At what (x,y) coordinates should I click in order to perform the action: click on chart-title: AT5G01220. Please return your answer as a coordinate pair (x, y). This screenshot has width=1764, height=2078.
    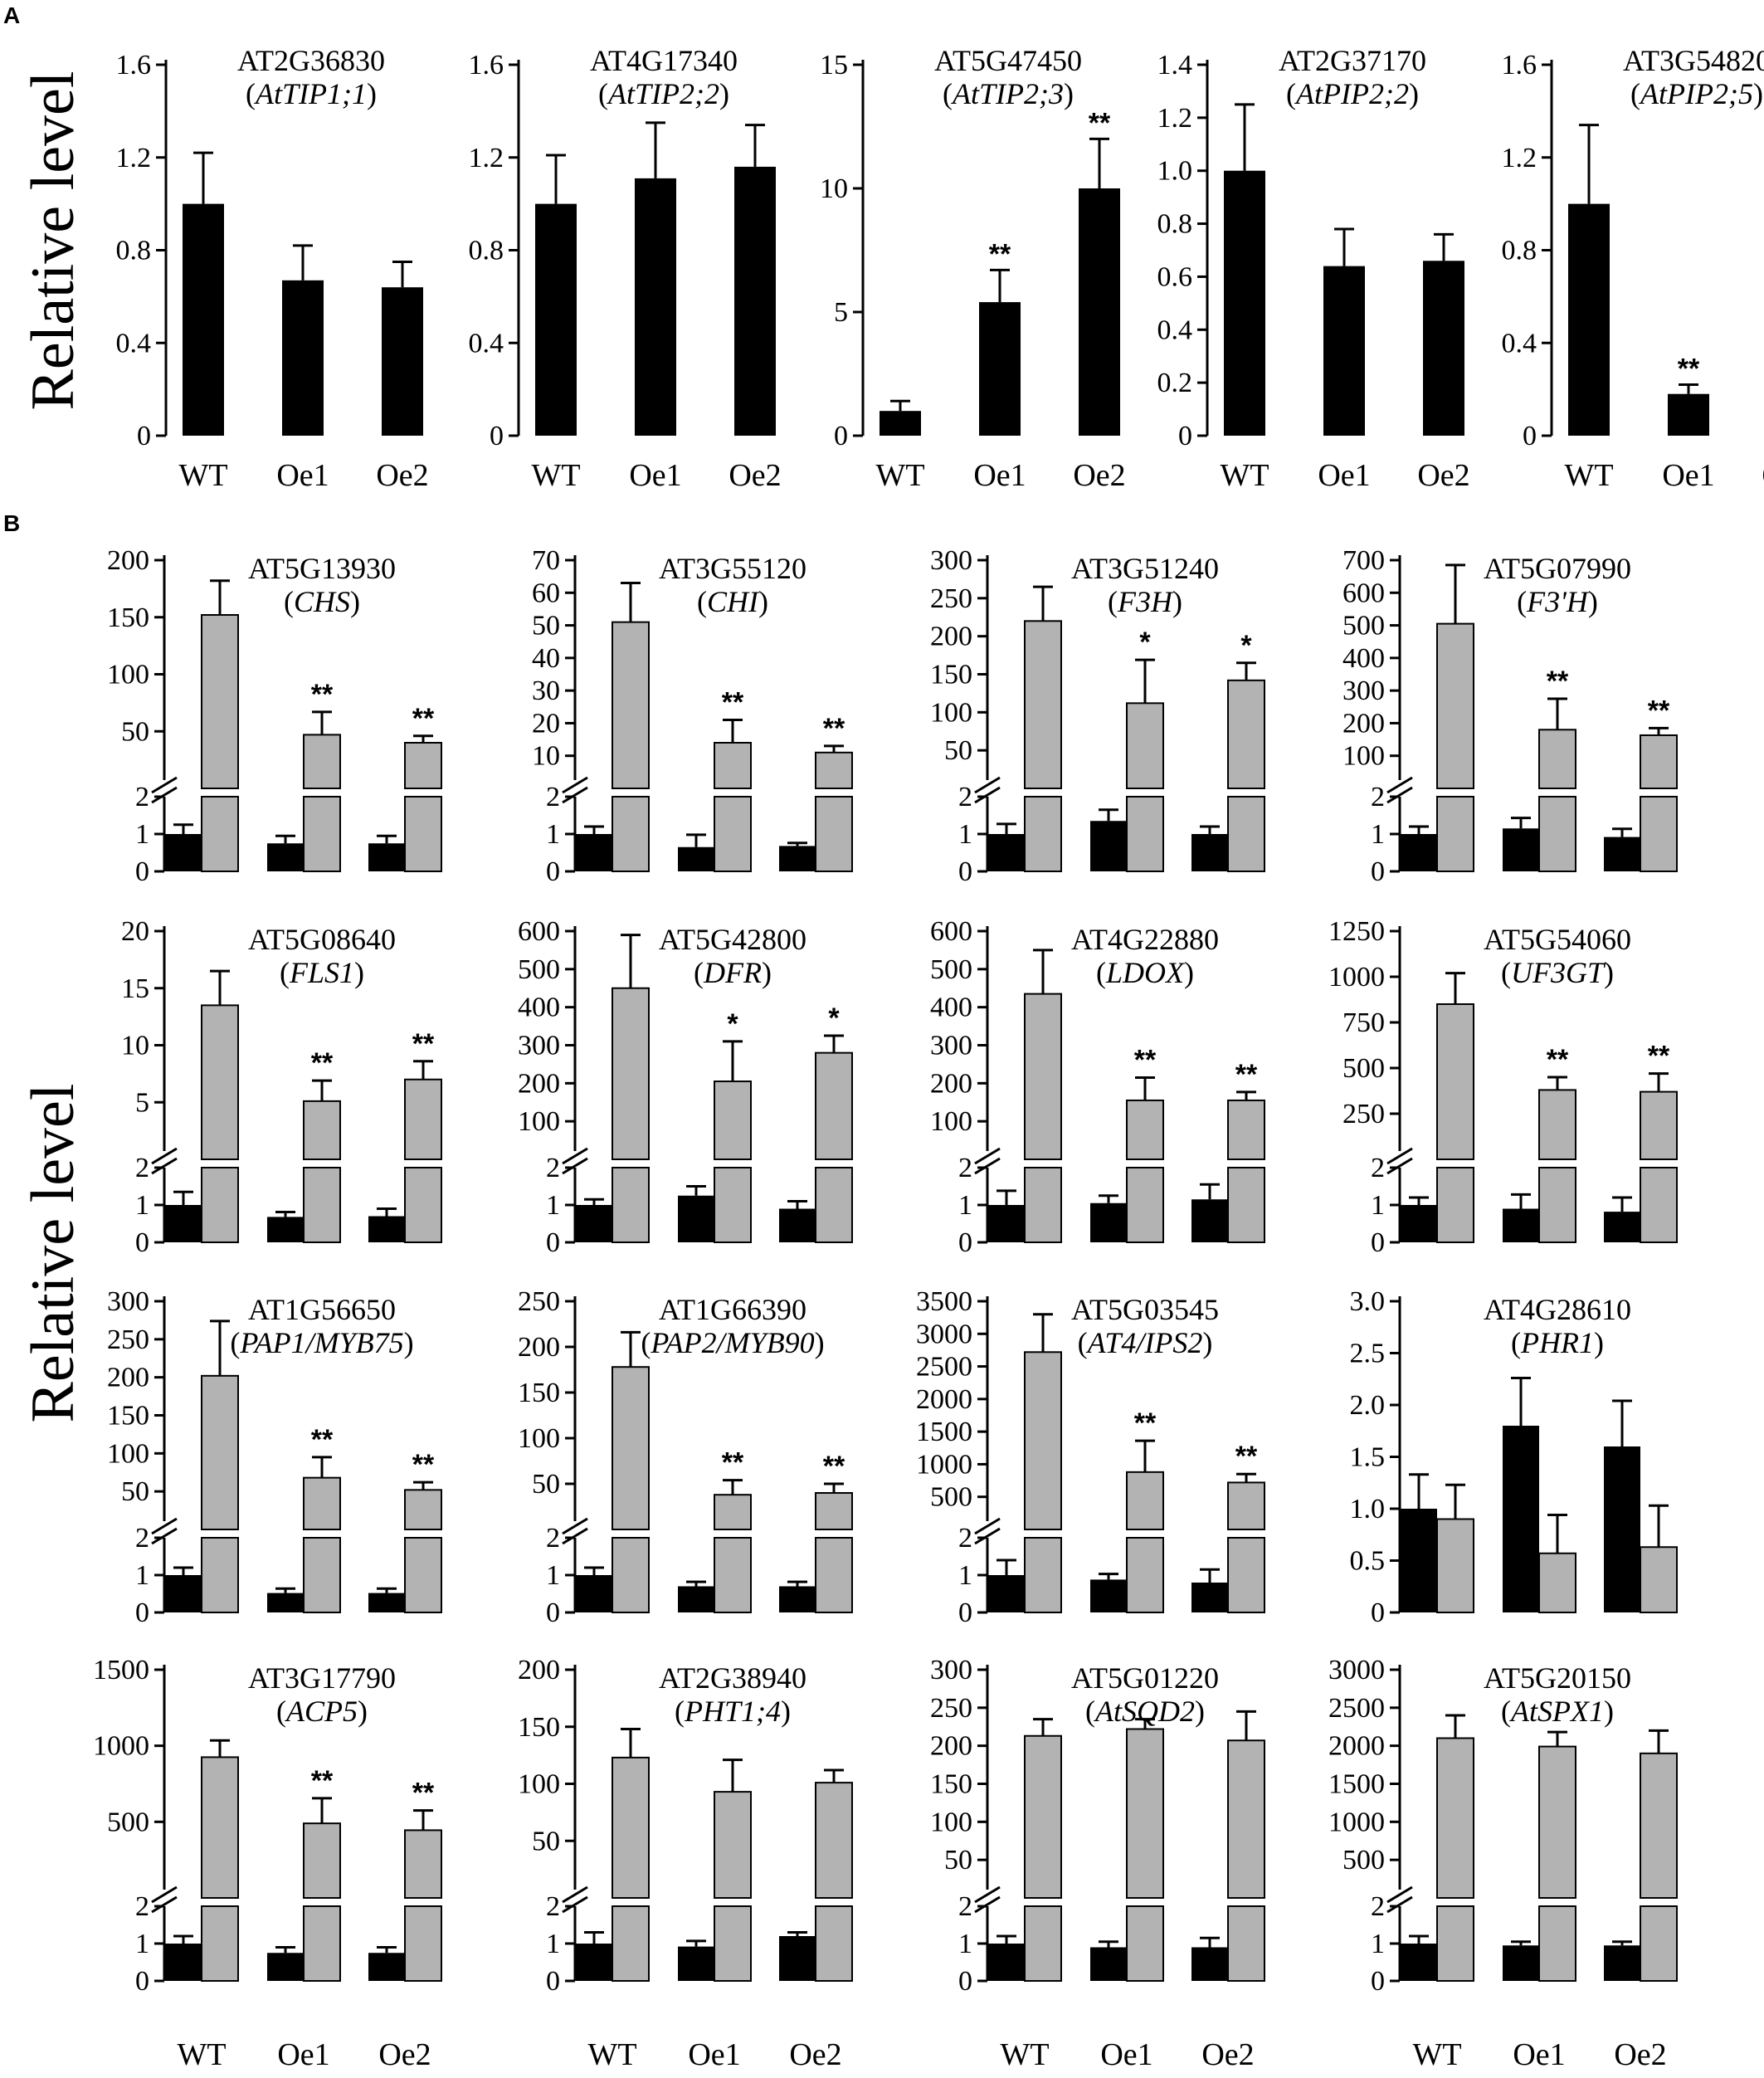
    Looking at the image, I should click on (1145, 1678).